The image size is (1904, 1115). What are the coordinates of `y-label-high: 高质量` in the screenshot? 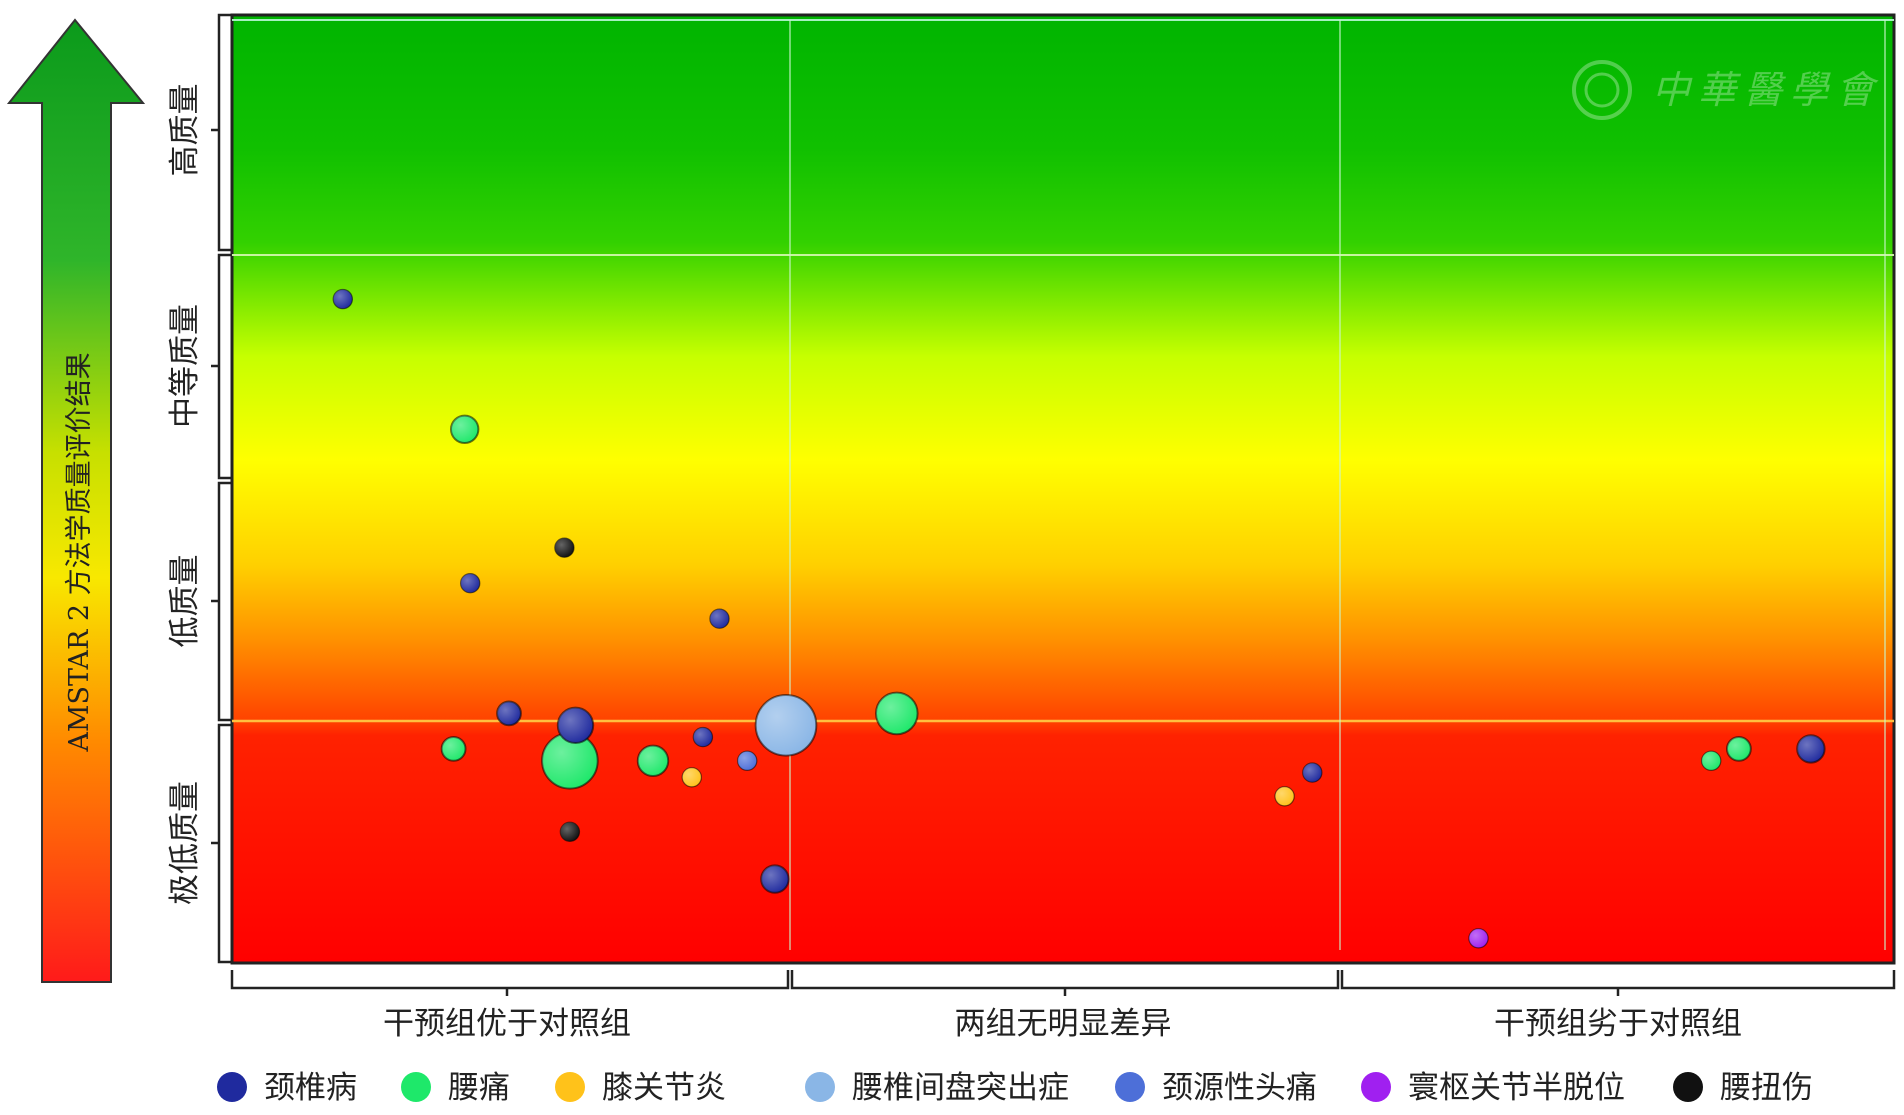 It's located at (185, 130).